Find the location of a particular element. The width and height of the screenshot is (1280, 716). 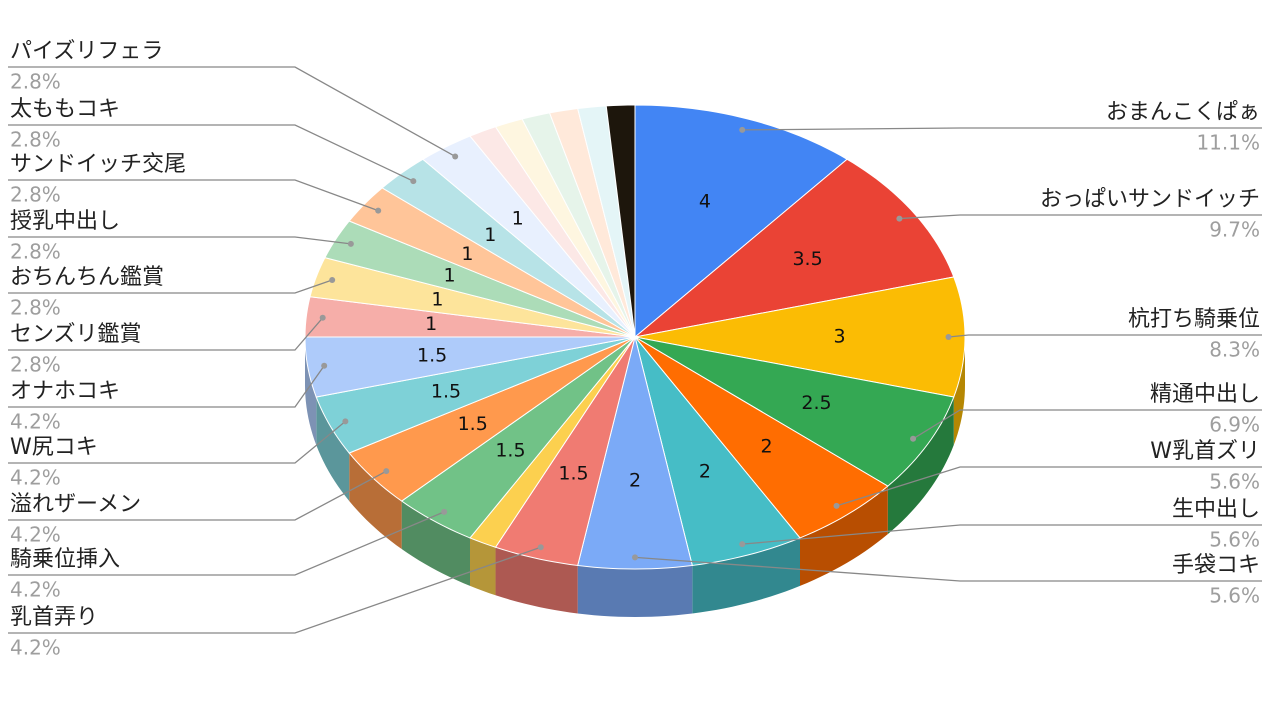

value-label: 2.5 is located at coordinates (816, 403).